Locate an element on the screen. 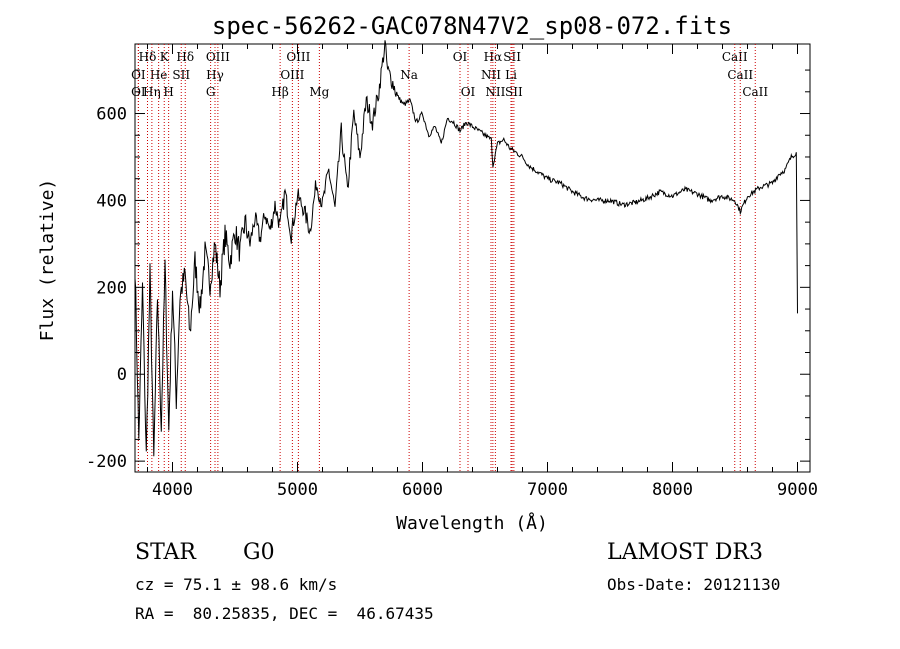  y-tick-label: 0 is located at coordinates (122, 375).